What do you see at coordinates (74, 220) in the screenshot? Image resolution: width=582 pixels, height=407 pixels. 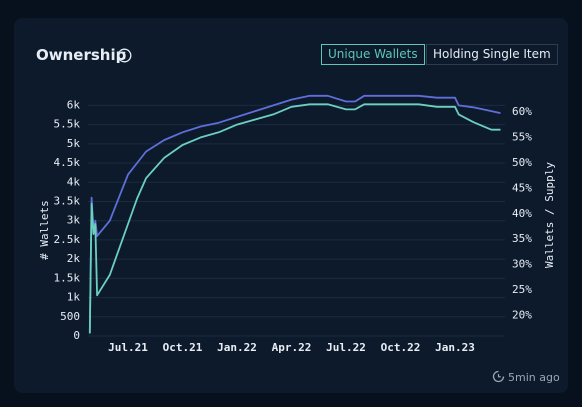 I see `y-tick-label: 3k` at bounding box center [74, 220].